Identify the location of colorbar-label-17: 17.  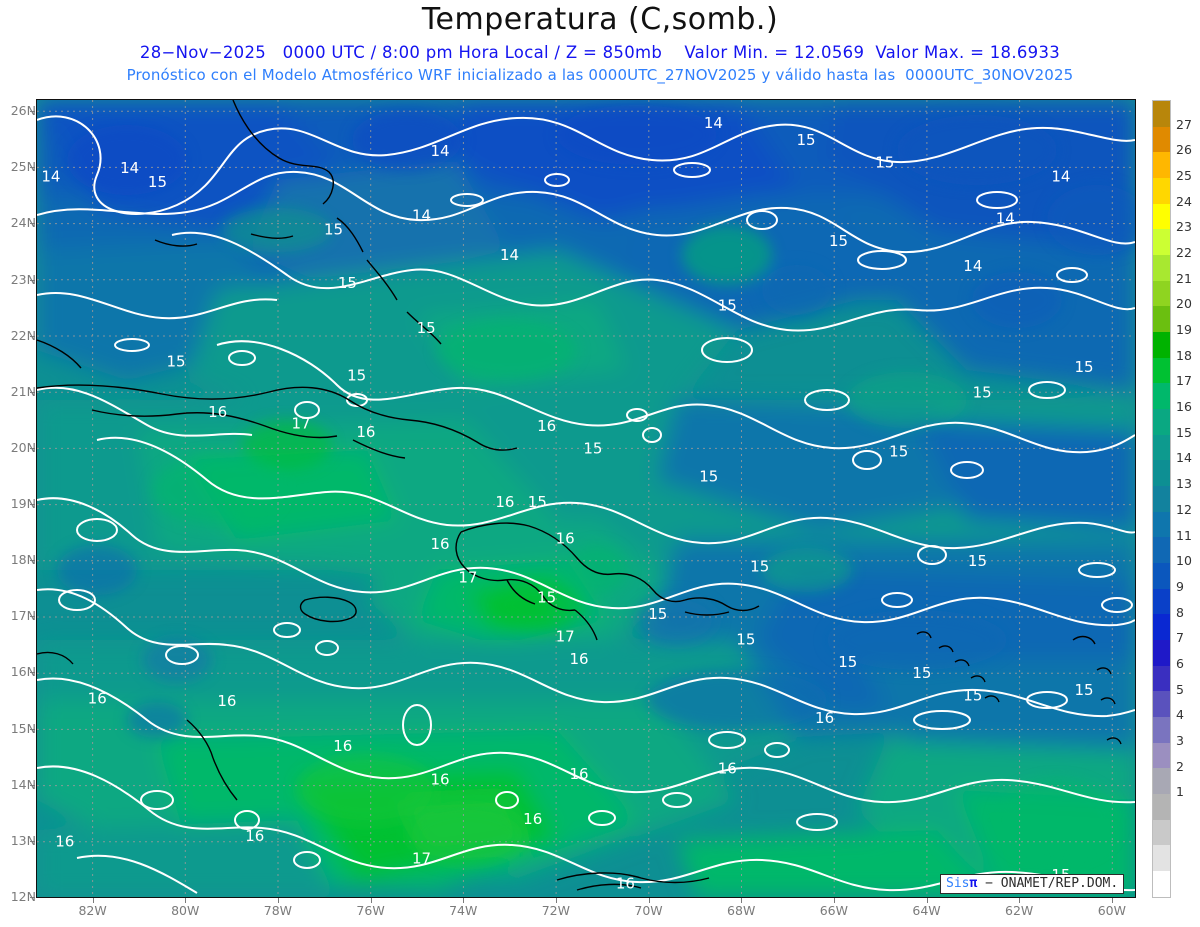
(1184, 381).